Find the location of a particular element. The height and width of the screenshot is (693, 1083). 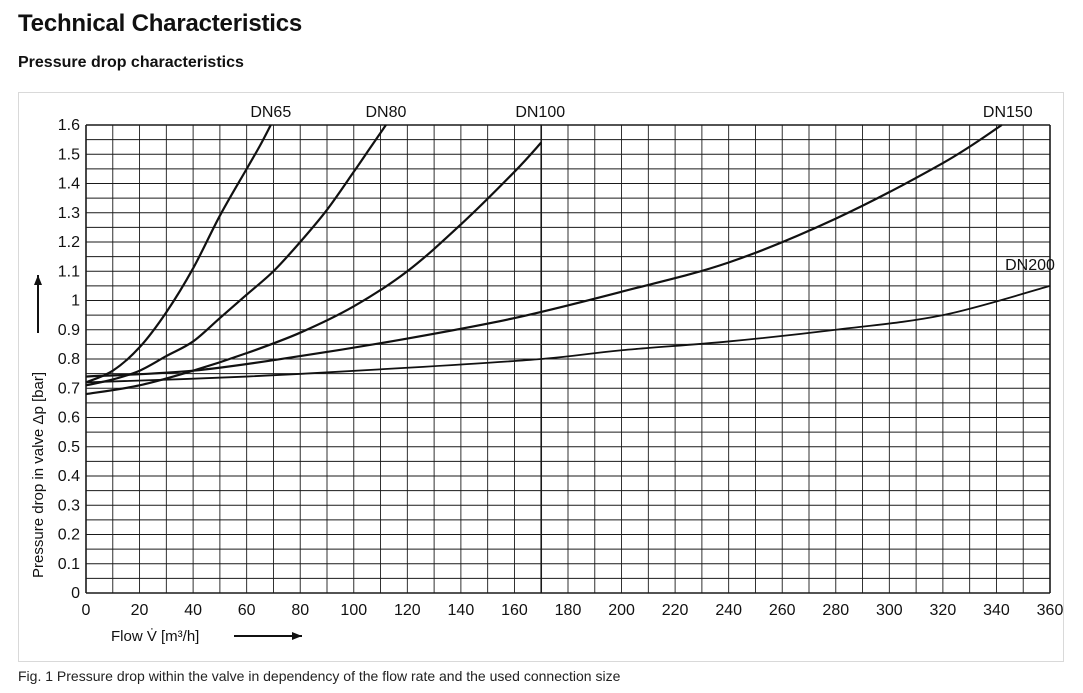

x-tick-label: 120 is located at coordinates (407, 610).